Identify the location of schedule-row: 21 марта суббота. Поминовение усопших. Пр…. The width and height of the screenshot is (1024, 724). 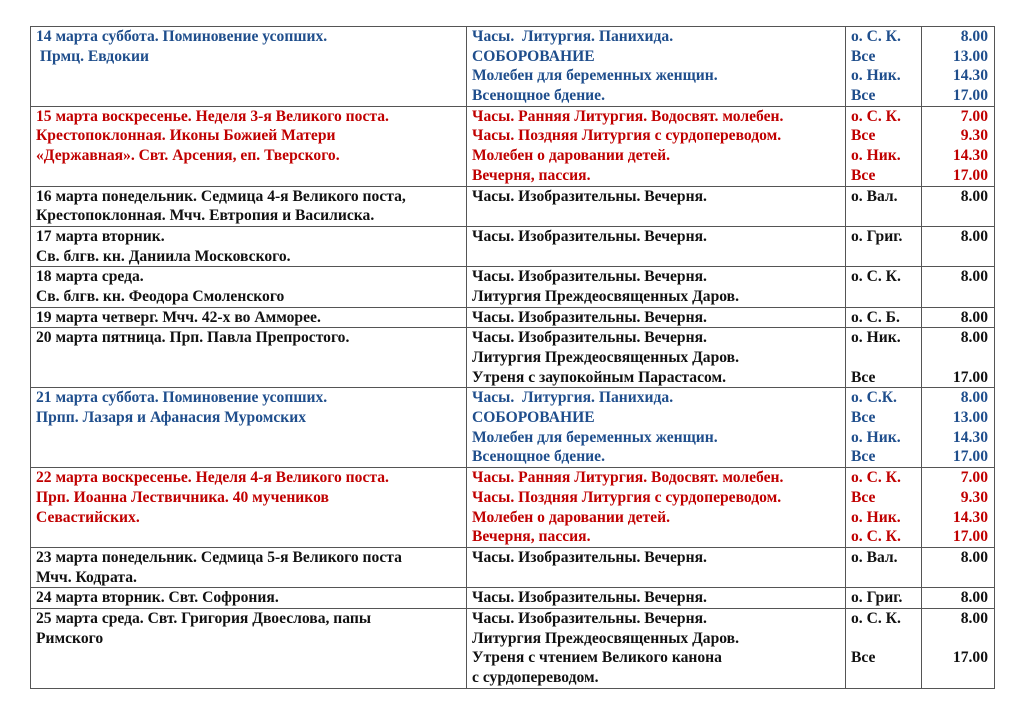
(512, 428).